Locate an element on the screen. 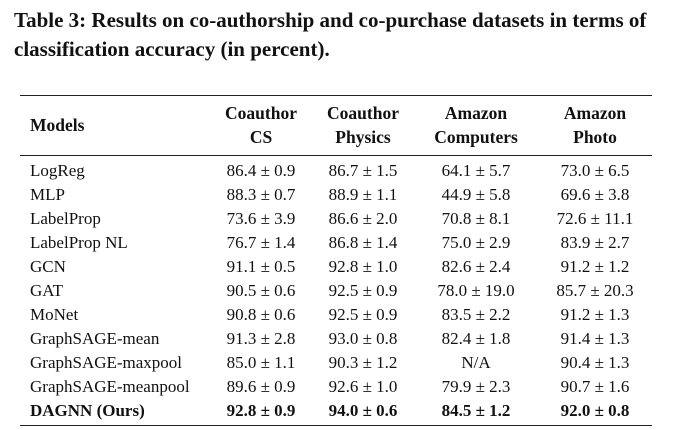 The image size is (675, 430). header-line: Models is located at coordinates (57, 125).